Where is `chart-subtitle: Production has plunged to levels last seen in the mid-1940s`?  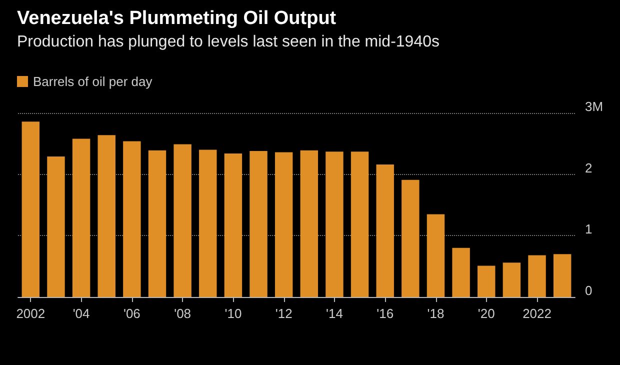 chart-subtitle: Production has plunged to levels last seen in the mid-1940s is located at coordinates (228, 42).